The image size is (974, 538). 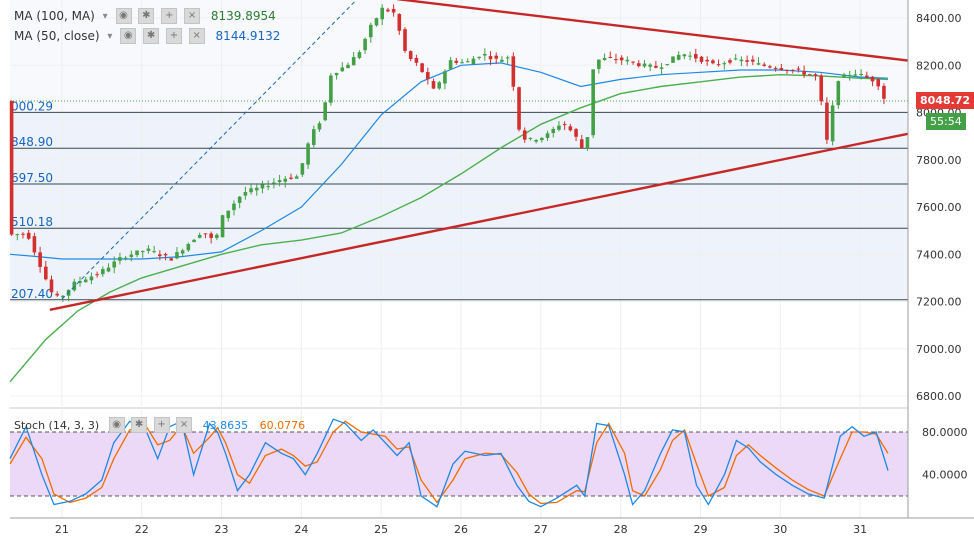 What do you see at coordinates (32, 106) in the screenshot?
I see `fib-level-label: 000.29` at bounding box center [32, 106].